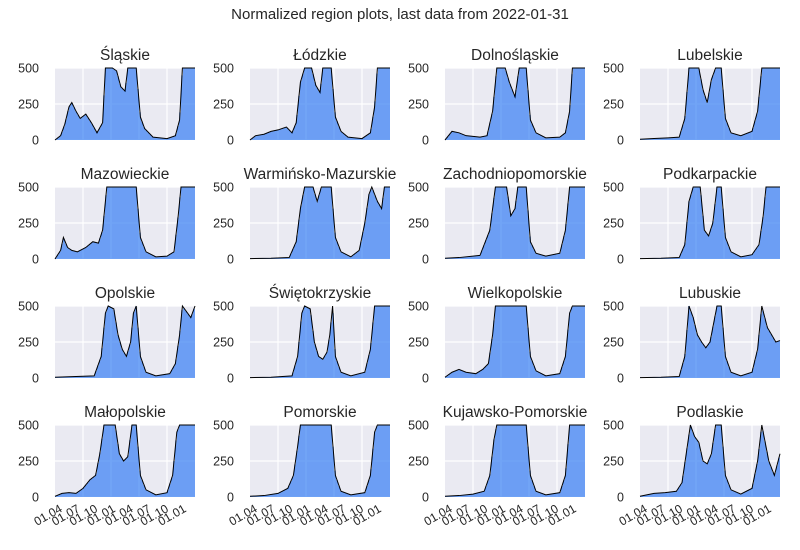  I want to click on y-tick-label: 0, so click(35, 260).